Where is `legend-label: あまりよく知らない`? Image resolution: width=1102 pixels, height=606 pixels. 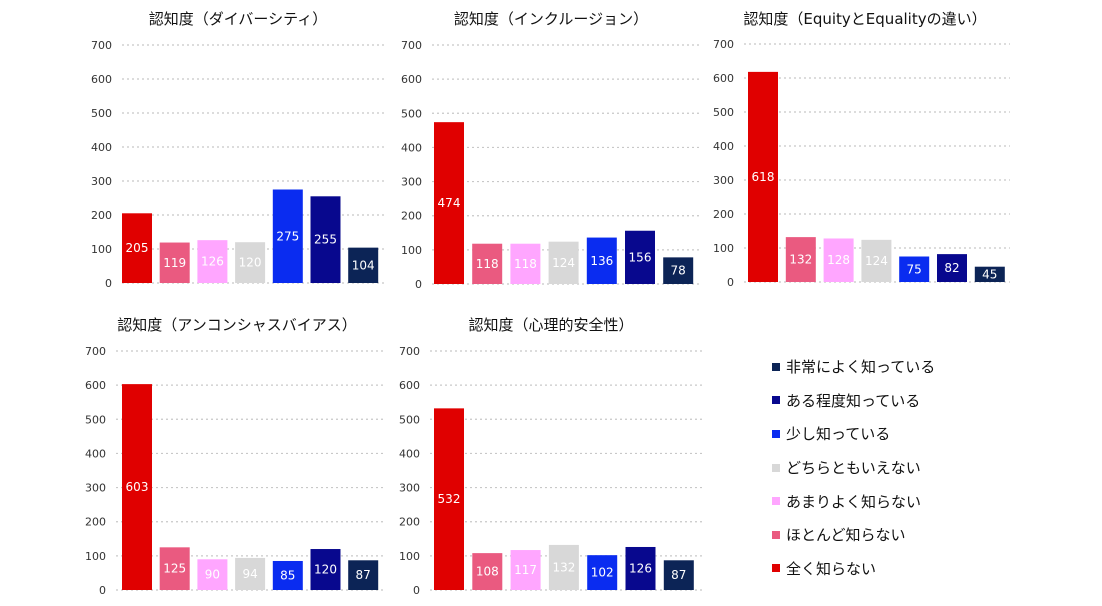
legend-label: あまりよく知らない is located at coordinates (854, 501).